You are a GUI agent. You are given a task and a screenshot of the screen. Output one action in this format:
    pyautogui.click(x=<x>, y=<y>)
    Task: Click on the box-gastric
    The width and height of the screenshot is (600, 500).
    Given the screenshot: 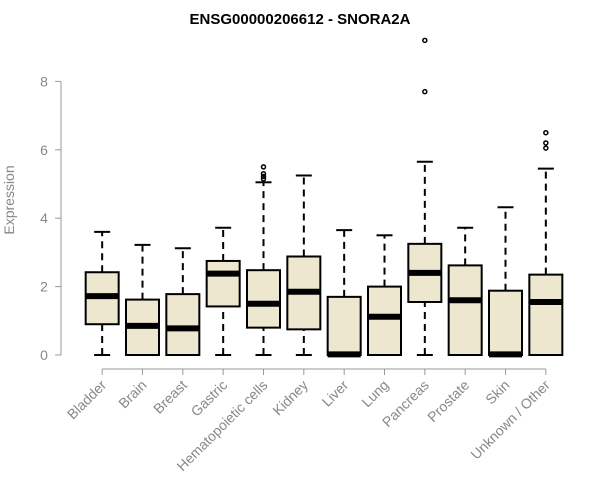 What is the action you would take?
    pyautogui.click(x=223, y=291)
    